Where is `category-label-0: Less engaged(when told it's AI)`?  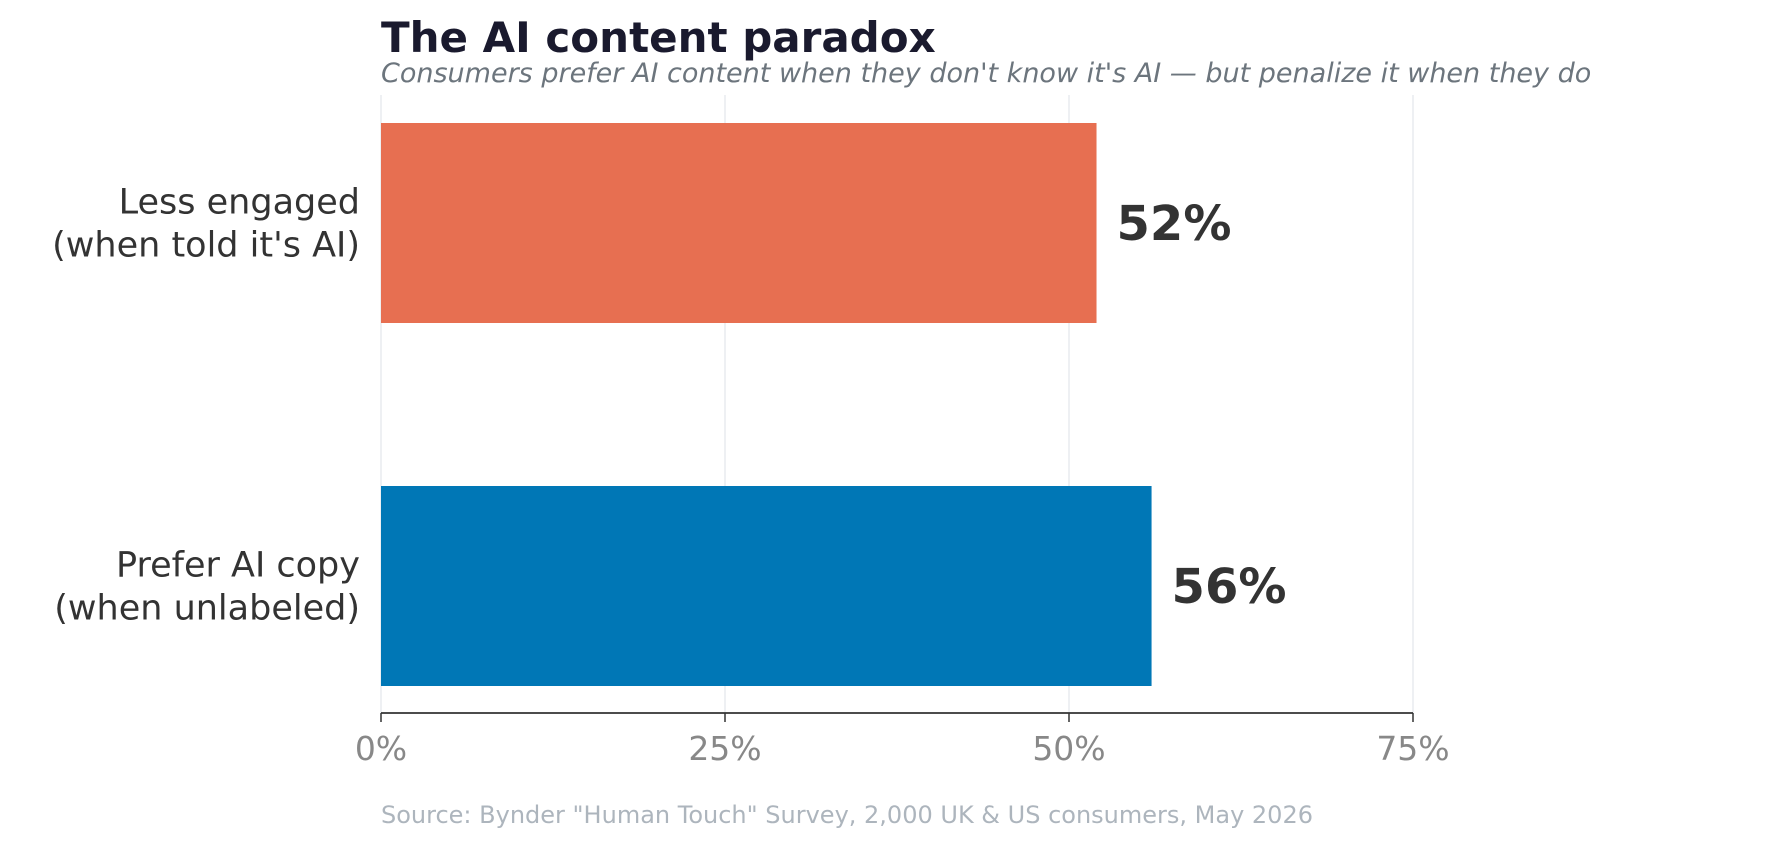
category-label-0: Less engaged(when told it's AI) is located at coordinates (206, 224).